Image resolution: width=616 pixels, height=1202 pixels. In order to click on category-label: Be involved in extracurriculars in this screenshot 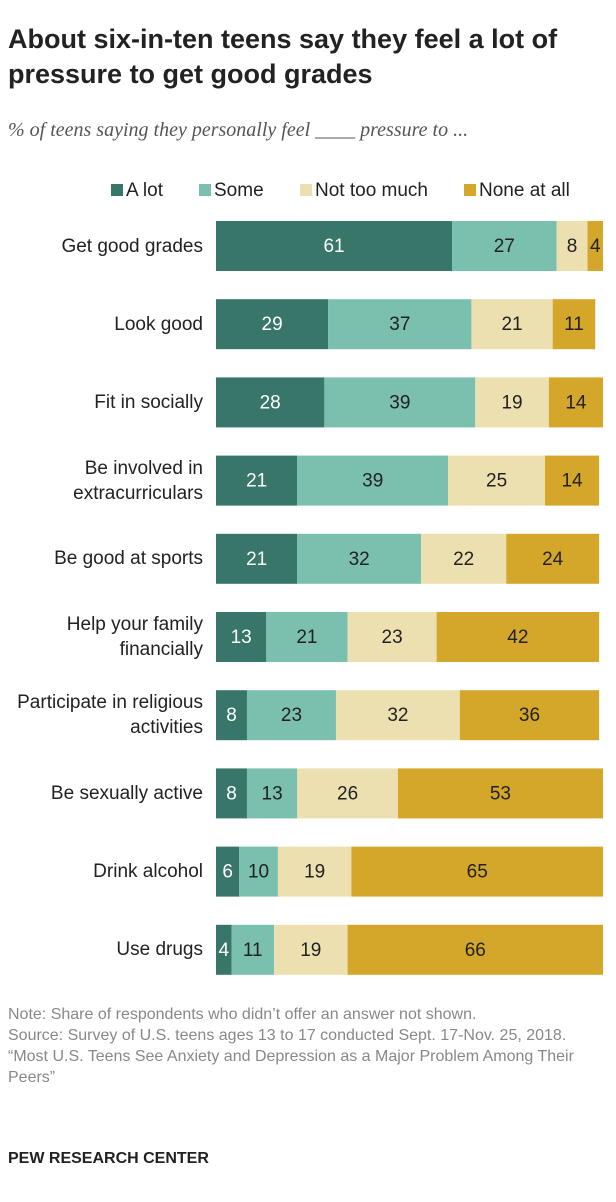, I will do `click(138, 480)`.